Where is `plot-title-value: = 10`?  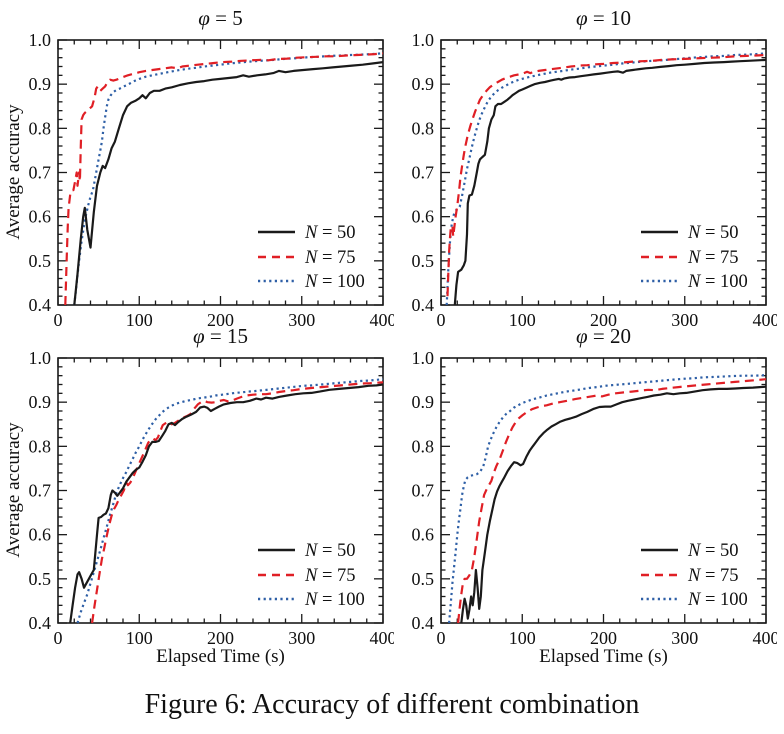
plot-title-value: = 10 is located at coordinates (609, 18).